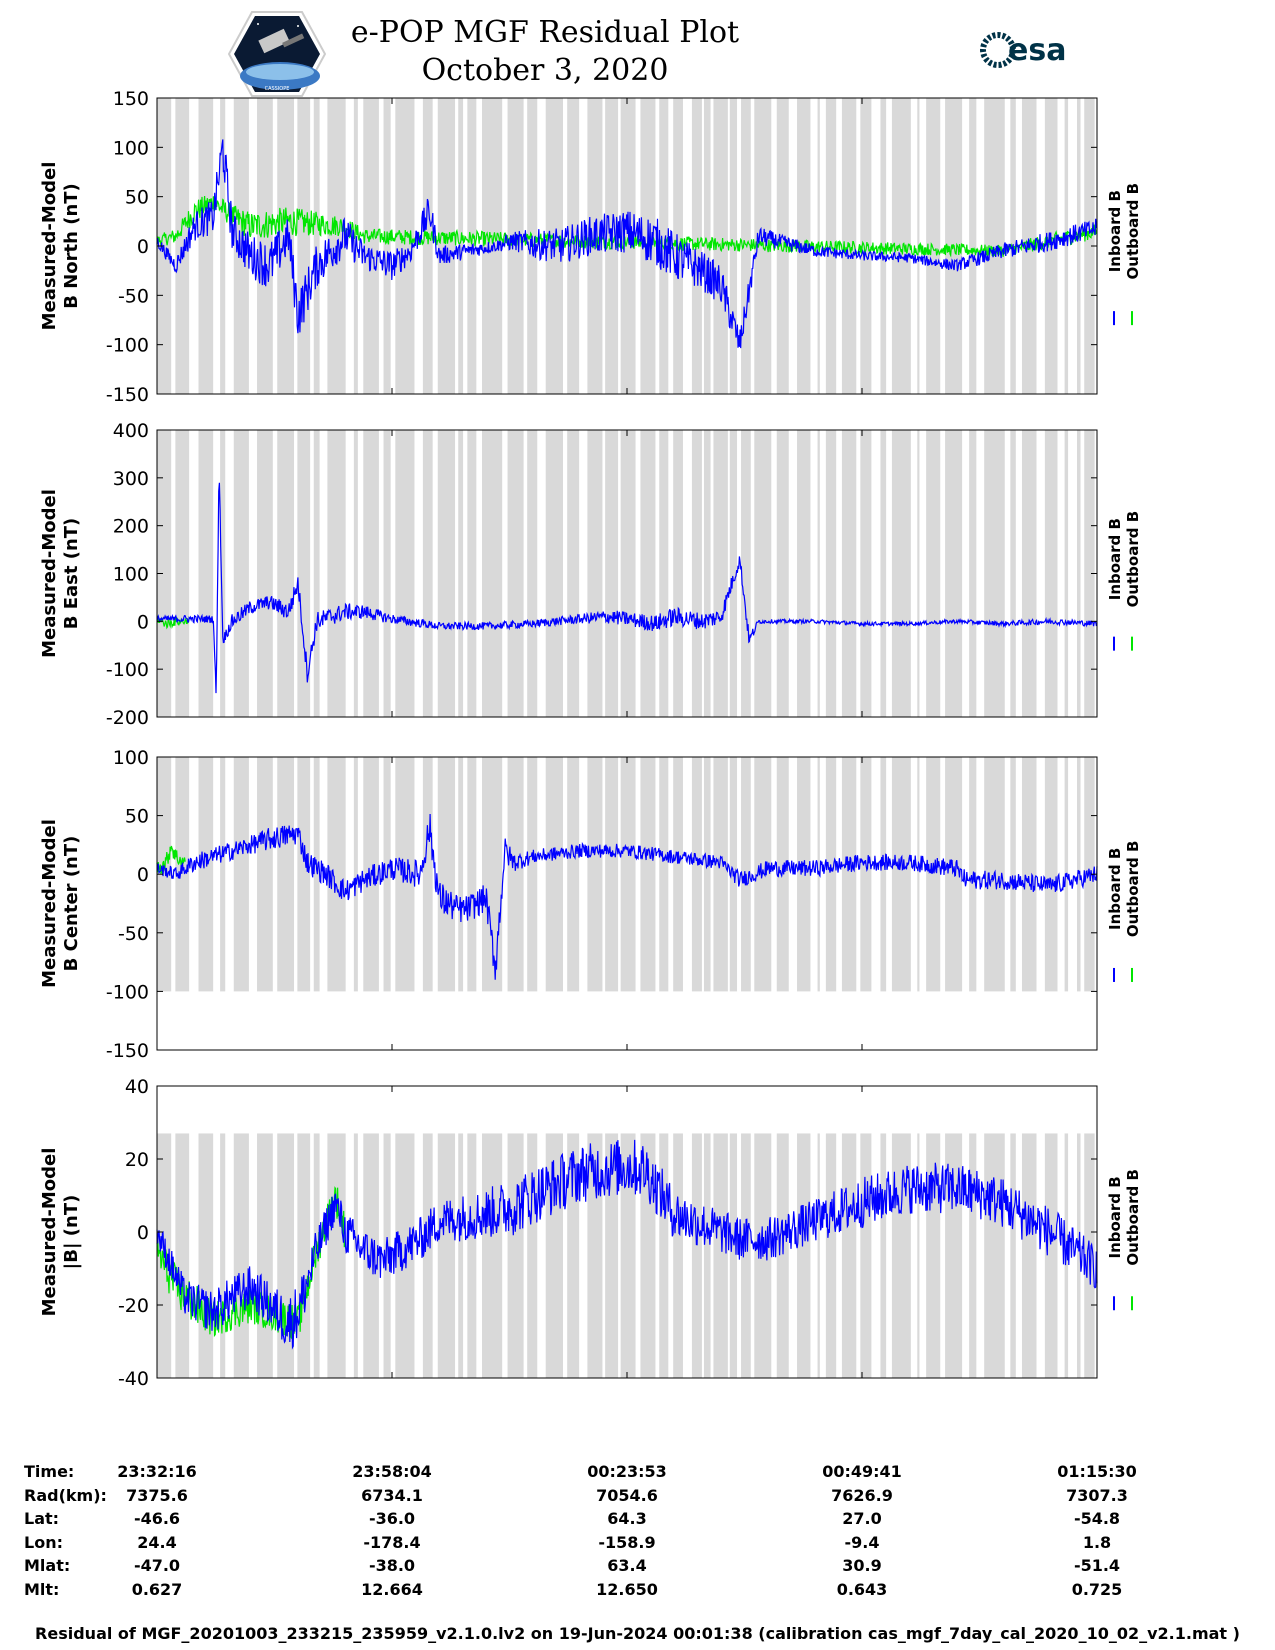 Image resolution: width=1275 pixels, height=1650 pixels. I want to click on info-row-mlt: Mlt: 0.627 12.664 12.650 0.643 0.725, so click(637, 1592).